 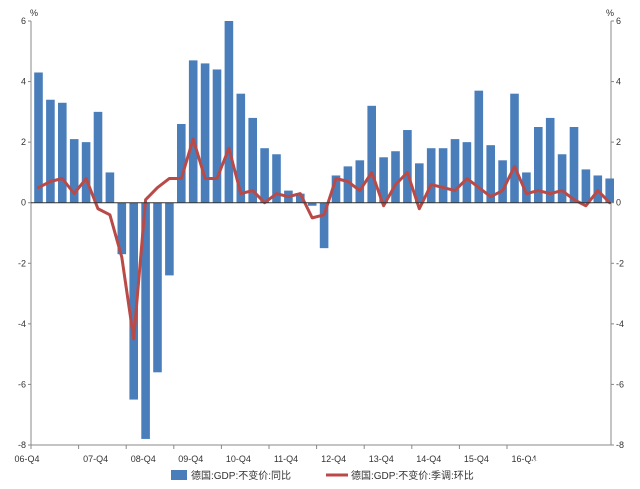 What do you see at coordinates (585, 459) in the screenshot?
I see `watermark-text: 交易纵横` at bounding box center [585, 459].